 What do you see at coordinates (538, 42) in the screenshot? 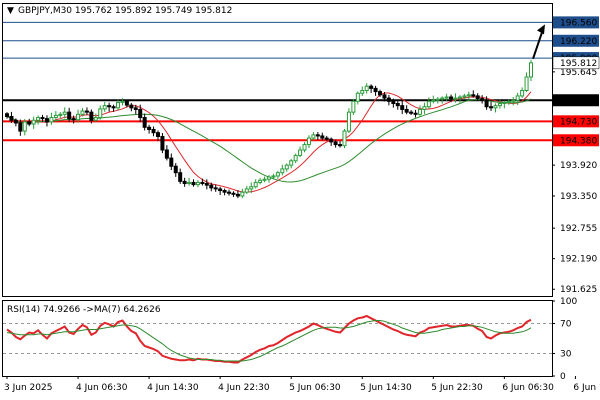
I see `forecast-arrow` at bounding box center [538, 42].